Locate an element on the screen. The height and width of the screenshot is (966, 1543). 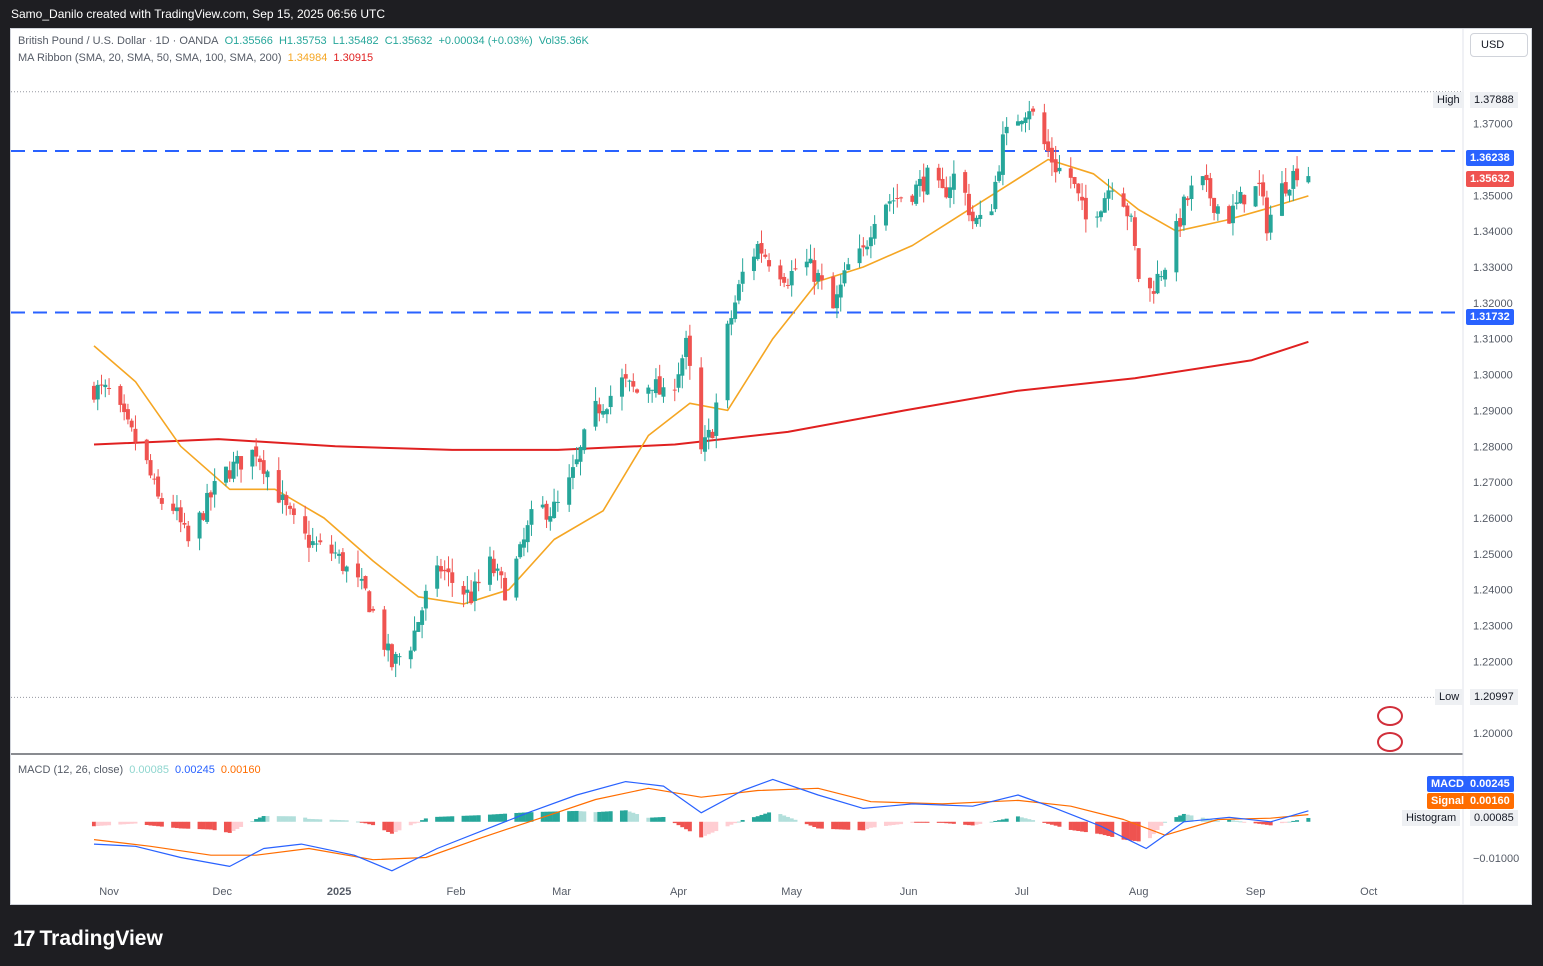
ma200-layer is located at coordinates (701, 395).